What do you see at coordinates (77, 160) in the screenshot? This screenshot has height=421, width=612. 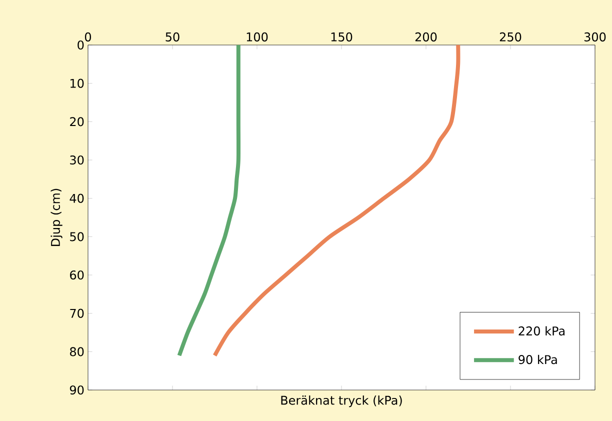 I see `y-tick-label: 30` at bounding box center [77, 160].